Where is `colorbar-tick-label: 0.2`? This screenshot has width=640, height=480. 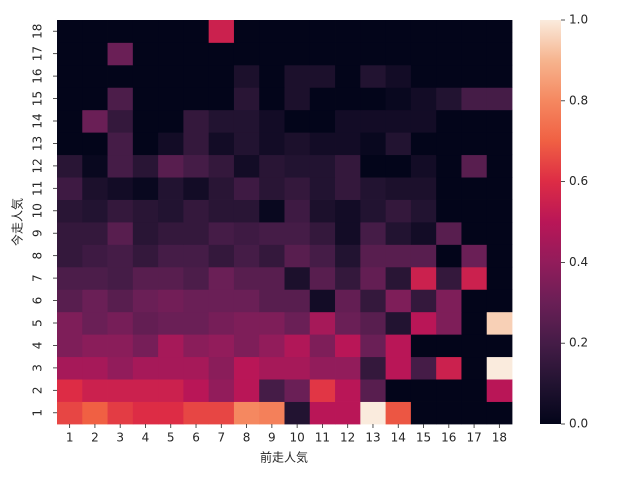 colorbar-tick-label: 0.2 is located at coordinates (578, 343).